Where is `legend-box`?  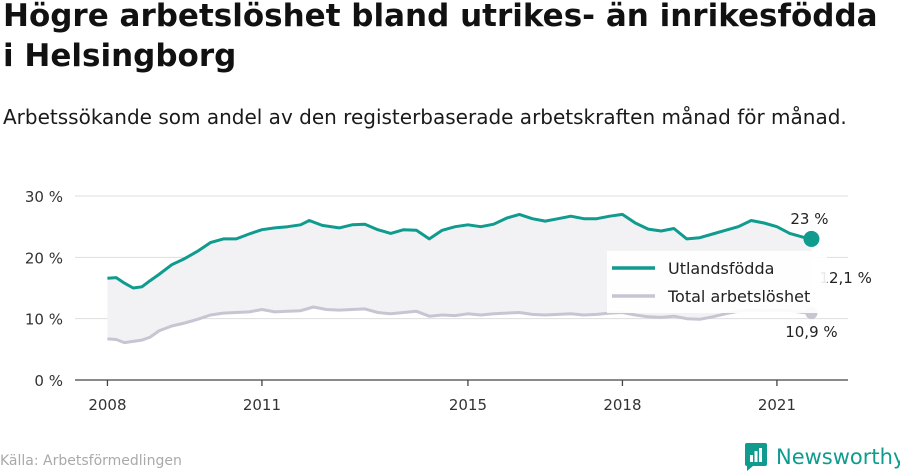 legend-box is located at coordinates (717, 282).